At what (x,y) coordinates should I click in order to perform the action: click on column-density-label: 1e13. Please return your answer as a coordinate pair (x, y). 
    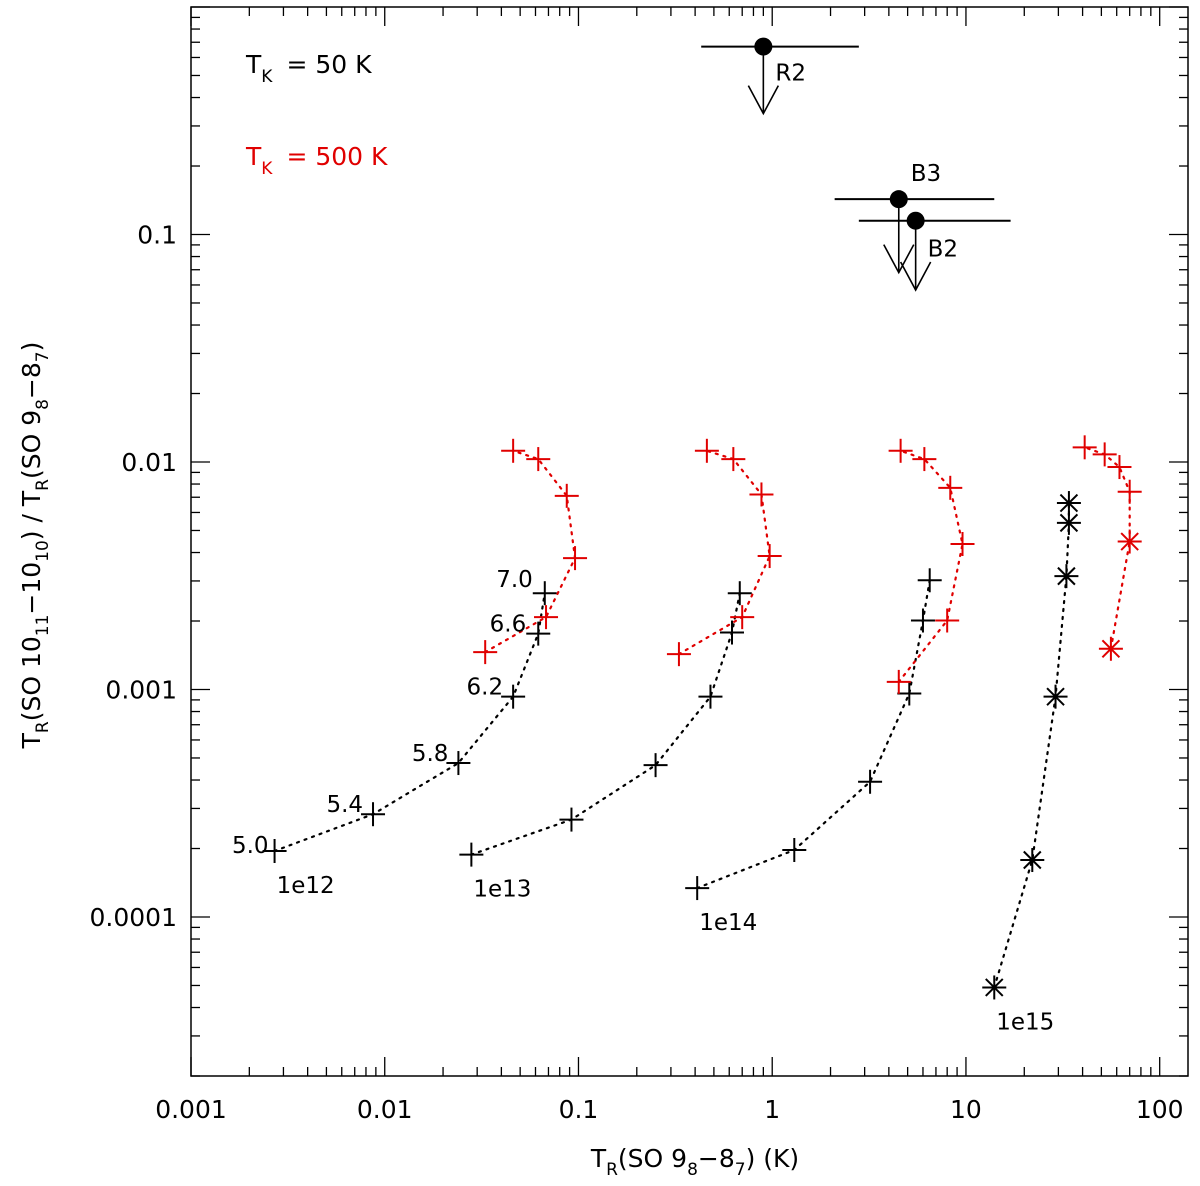
    Looking at the image, I should click on (502, 890).